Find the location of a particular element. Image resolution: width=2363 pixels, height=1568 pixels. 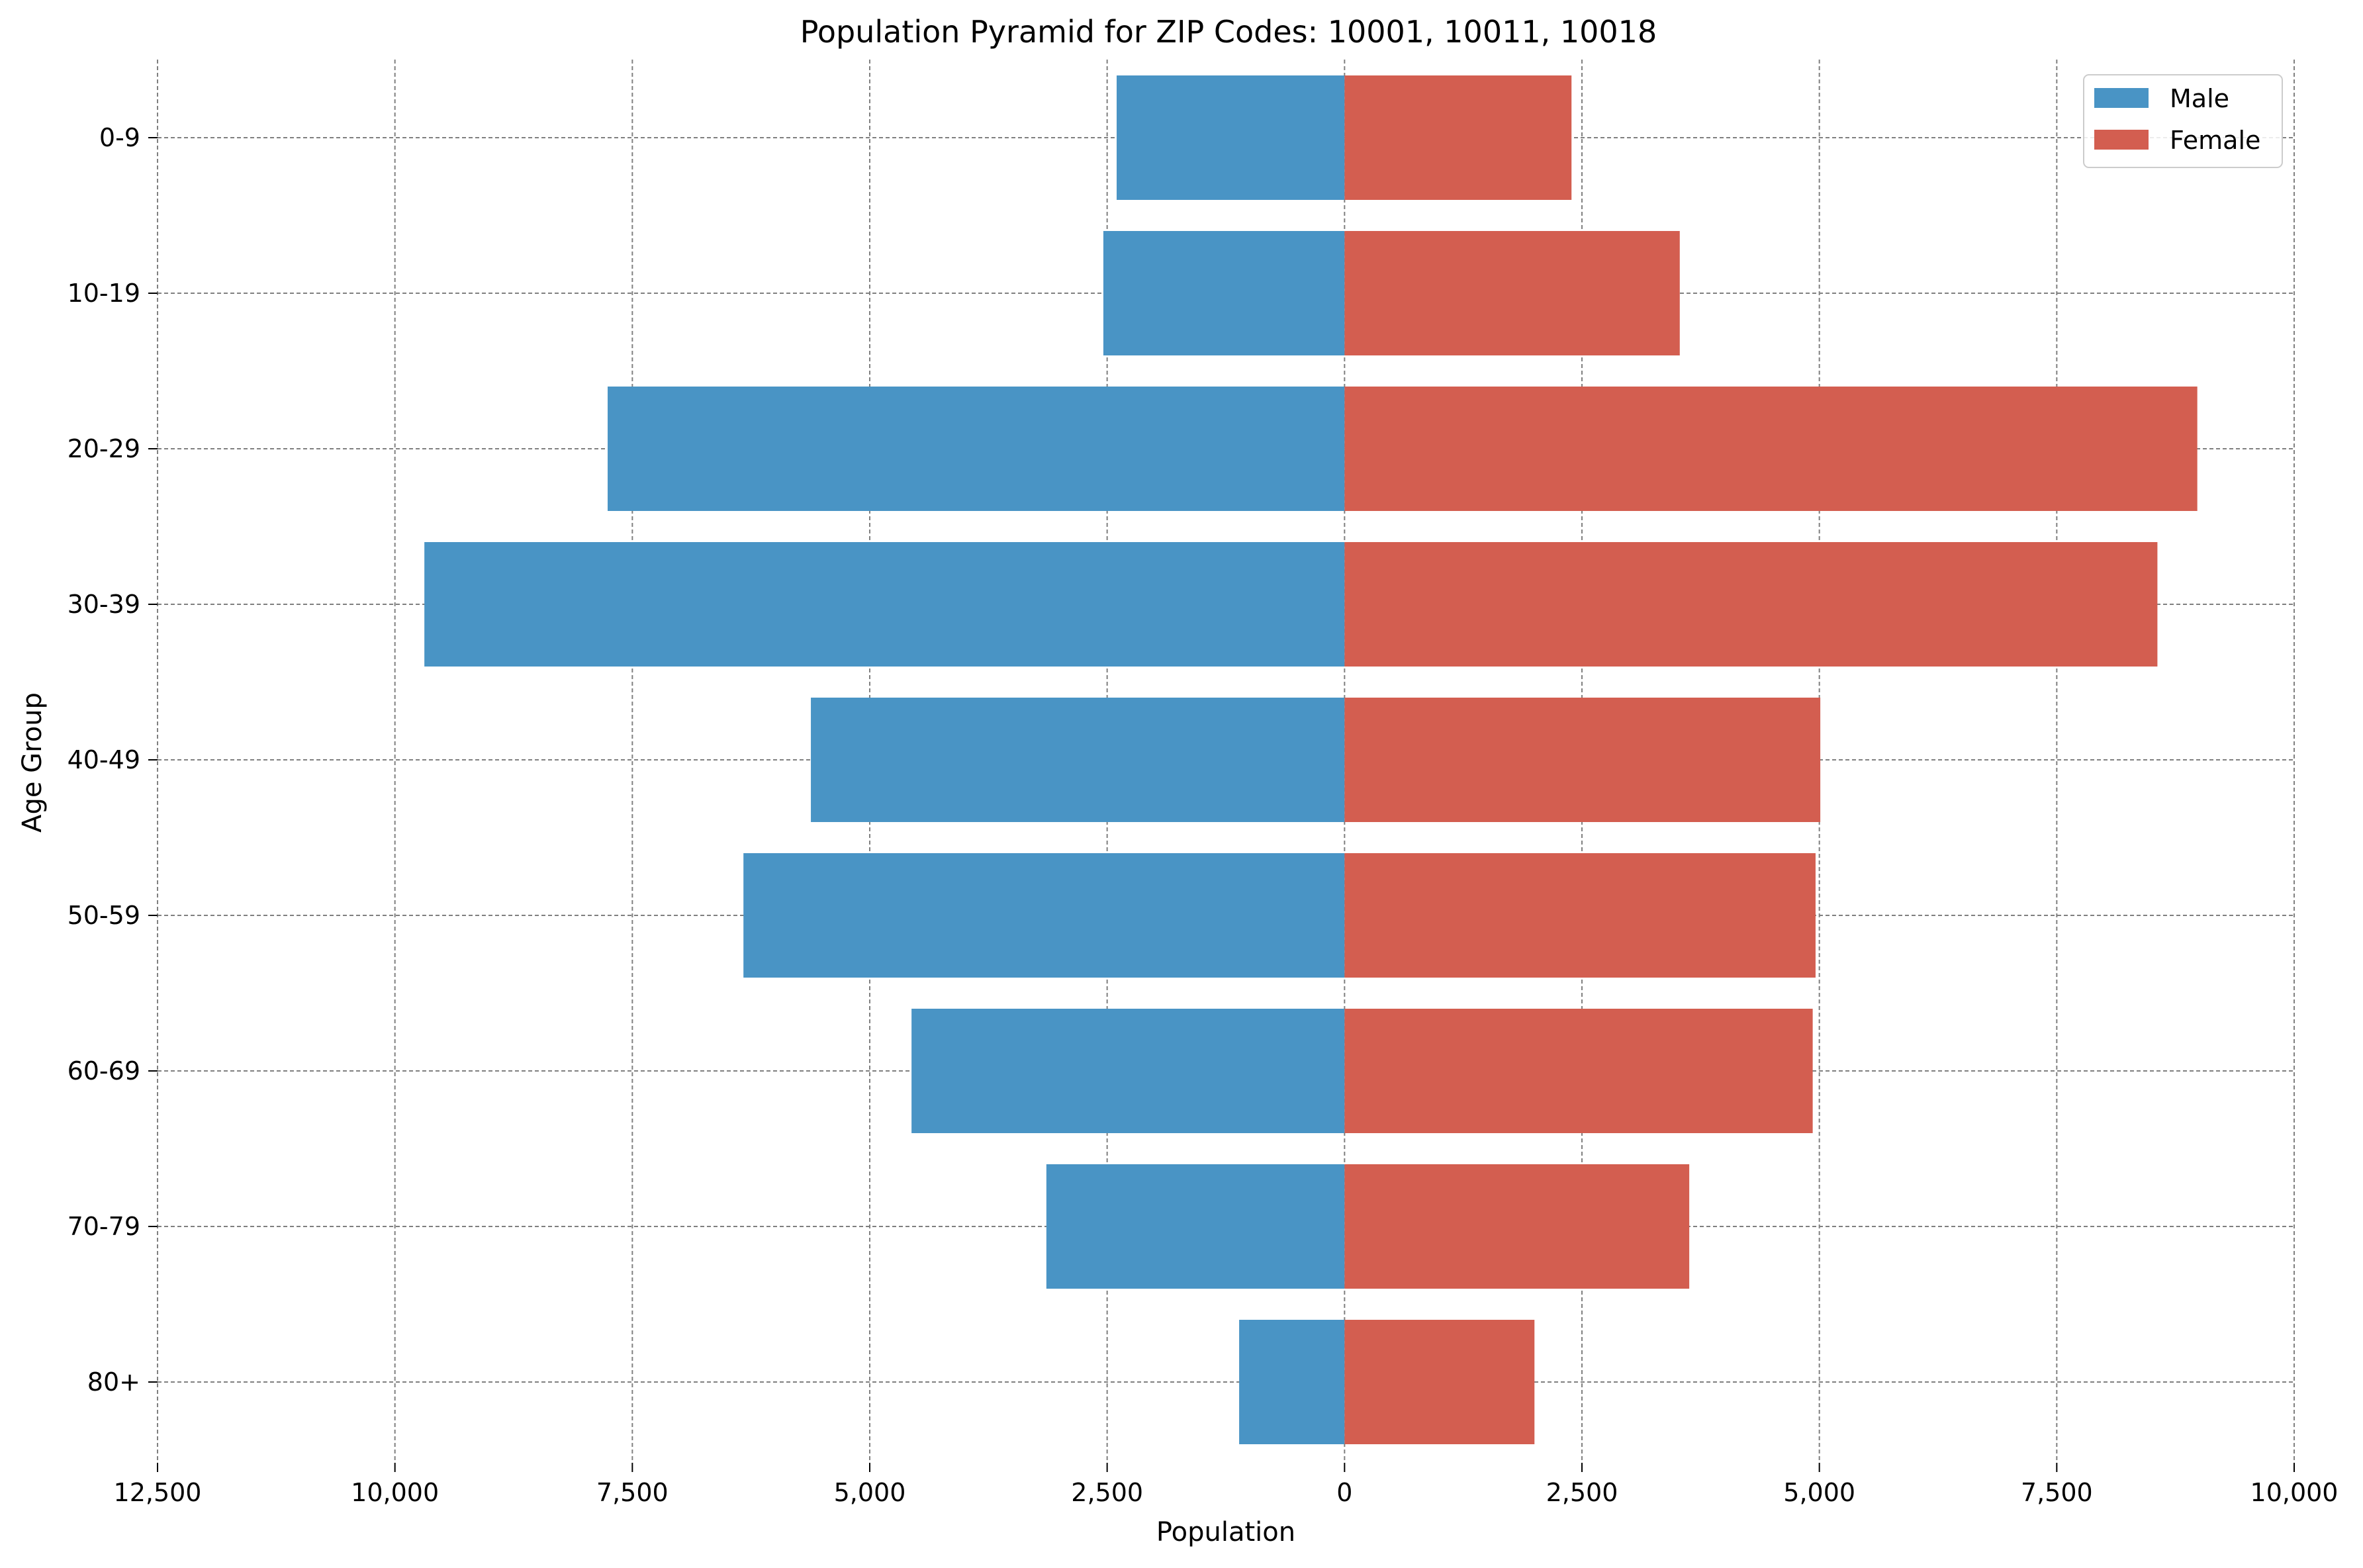

y-tick-label: 50-59 is located at coordinates (104, 915).